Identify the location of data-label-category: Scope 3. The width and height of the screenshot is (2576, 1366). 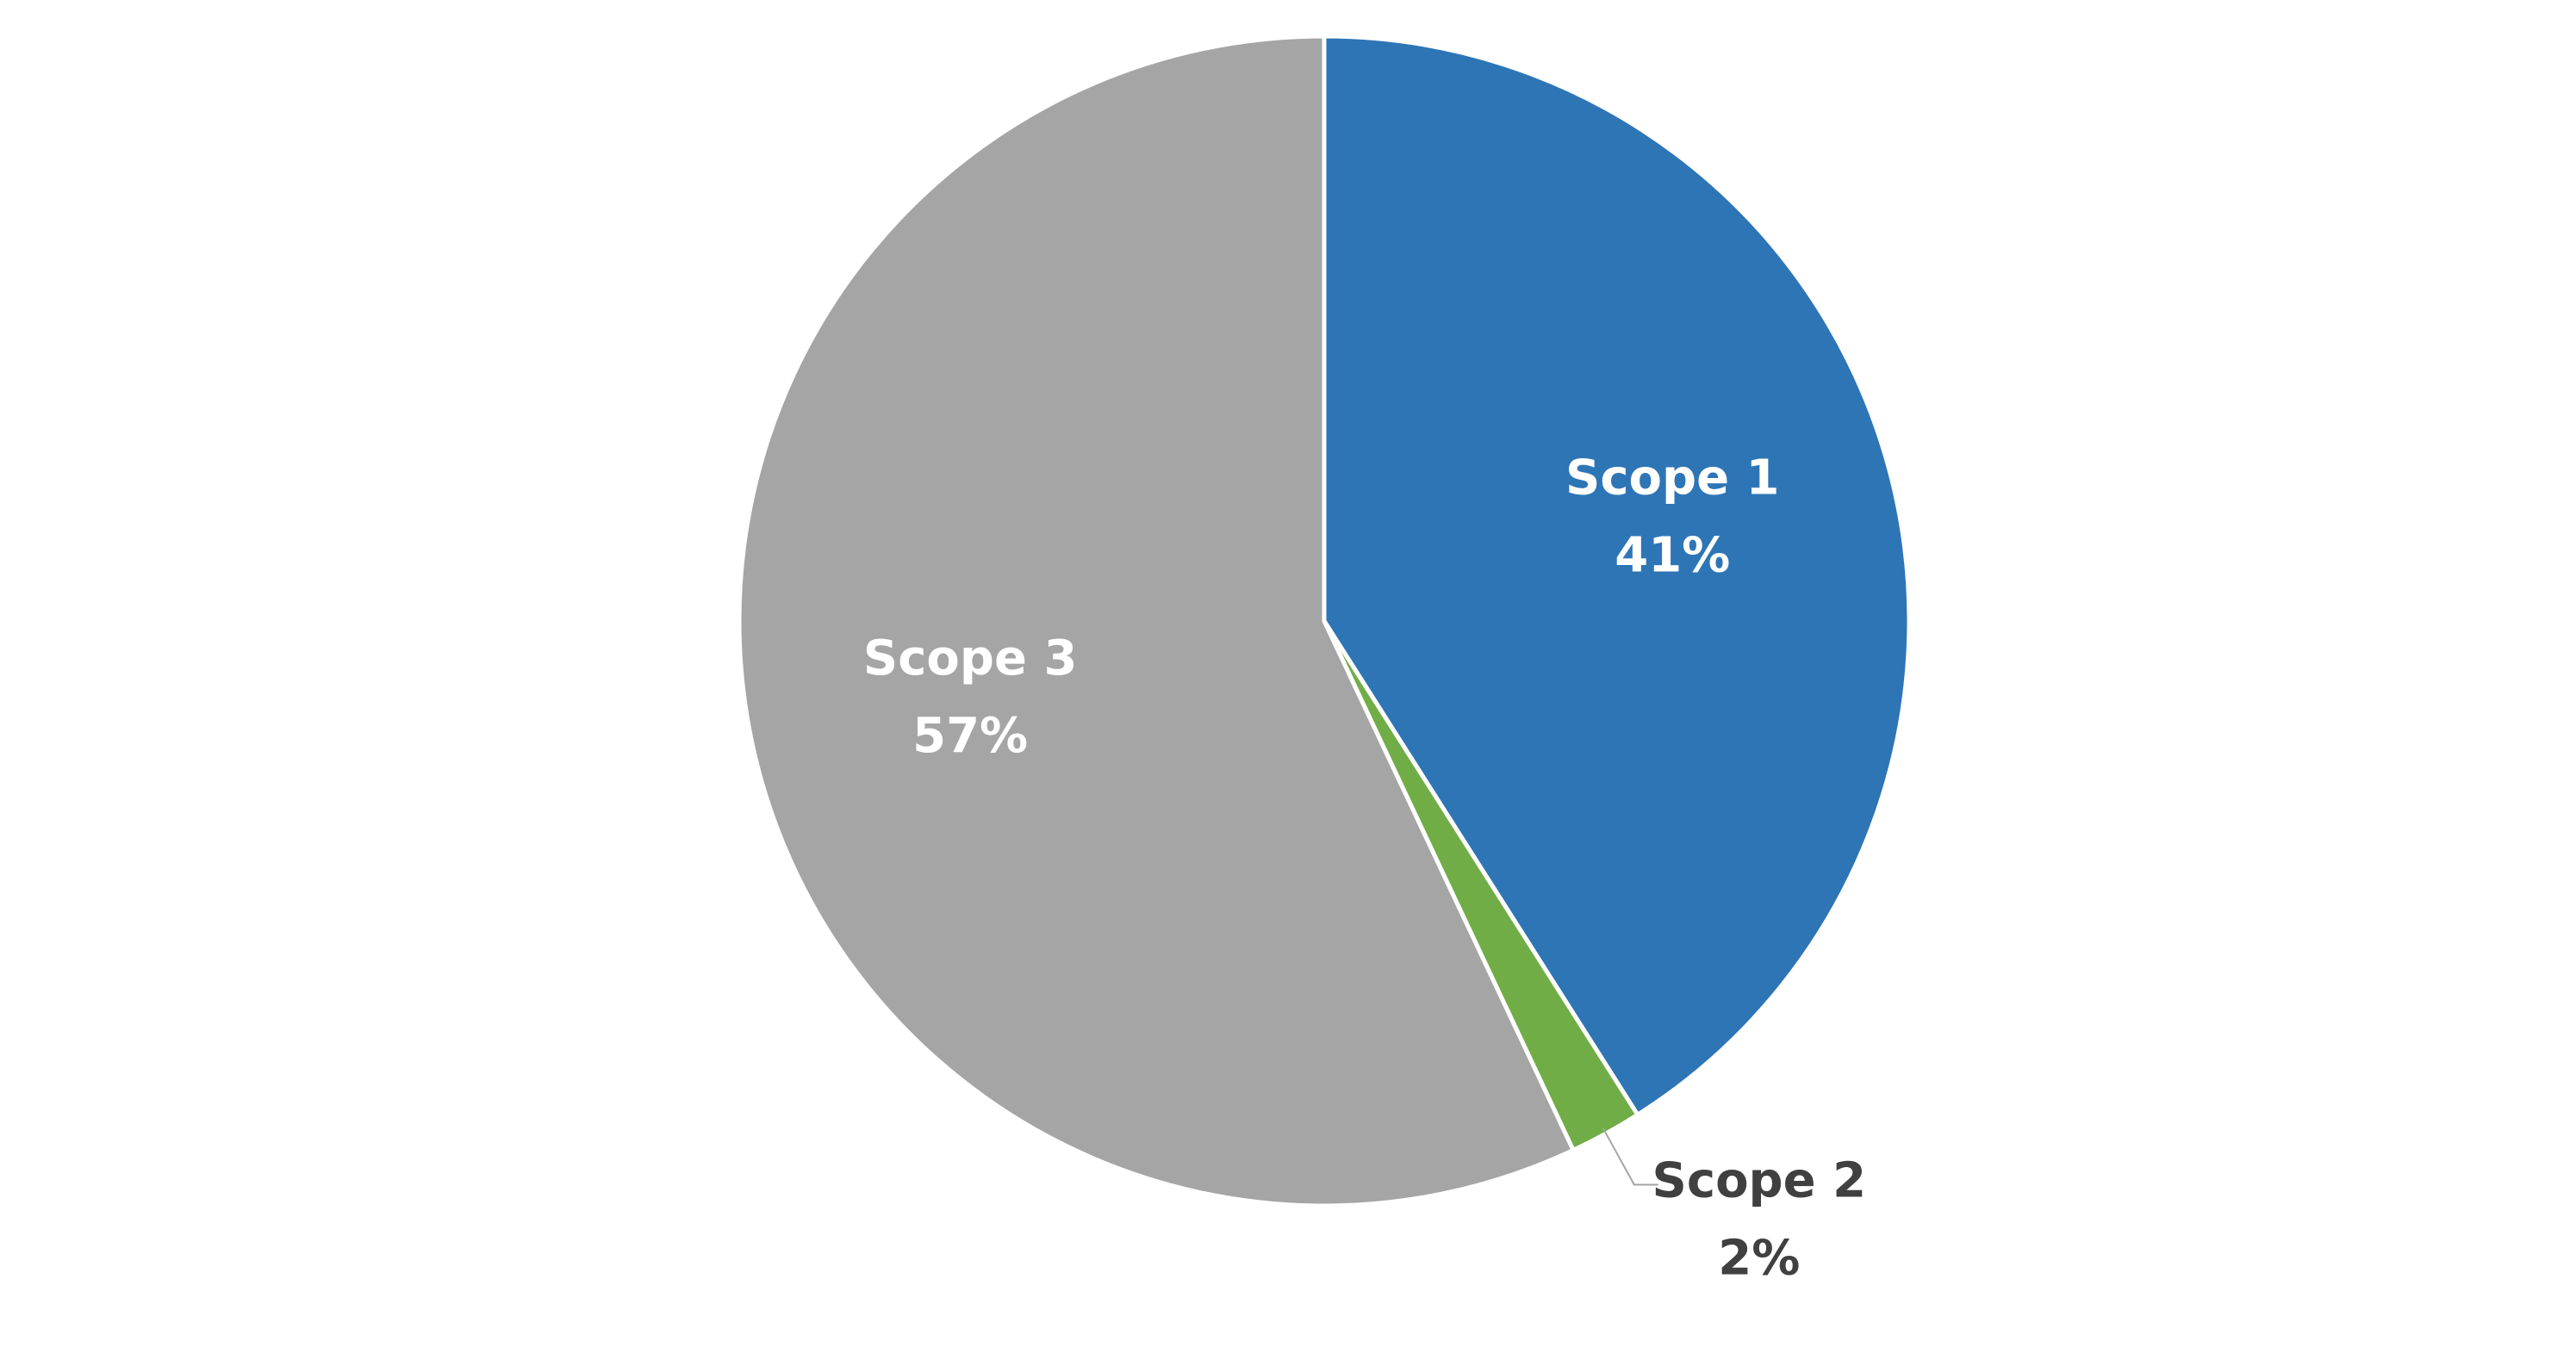
(971, 658).